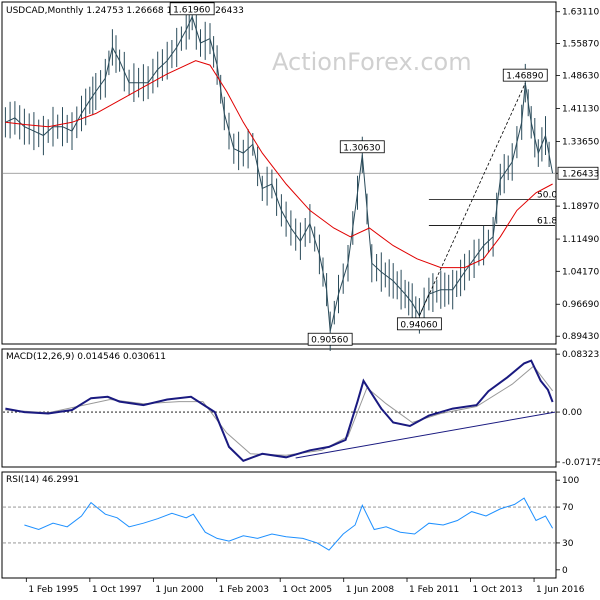 Image resolution: width=600 pixels, height=600 pixels. Describe the element at coordinates (572, 413) in the screenshot. I see `macd-y-label: 0.00` at that location.